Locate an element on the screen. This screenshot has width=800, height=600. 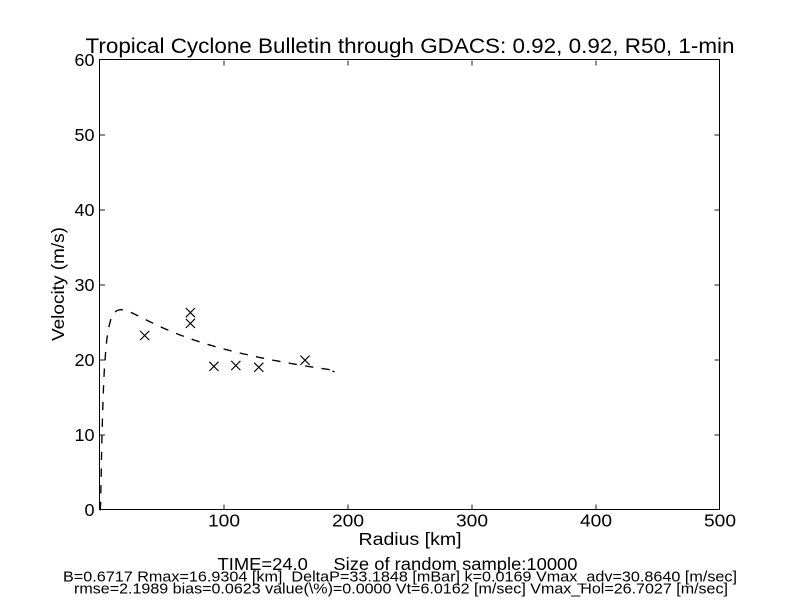
svg-text: 30 is located at coordinates (85, 285).